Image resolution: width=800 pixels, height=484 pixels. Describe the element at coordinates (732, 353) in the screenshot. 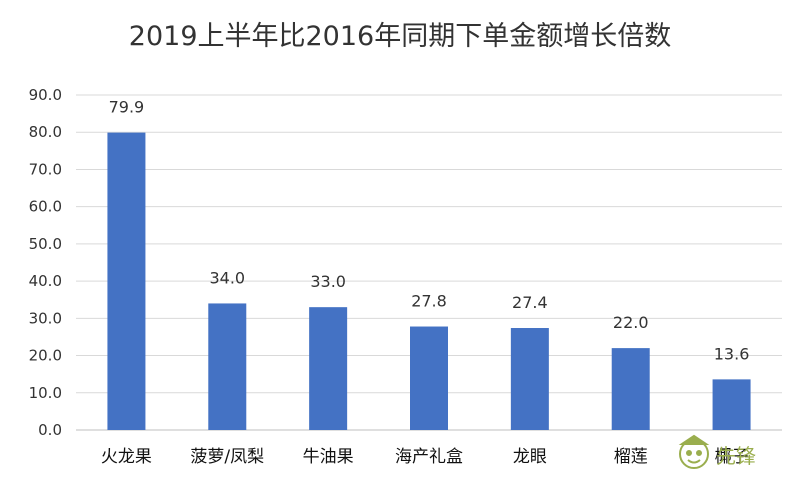

I see `data-label: 13.6` at that location.